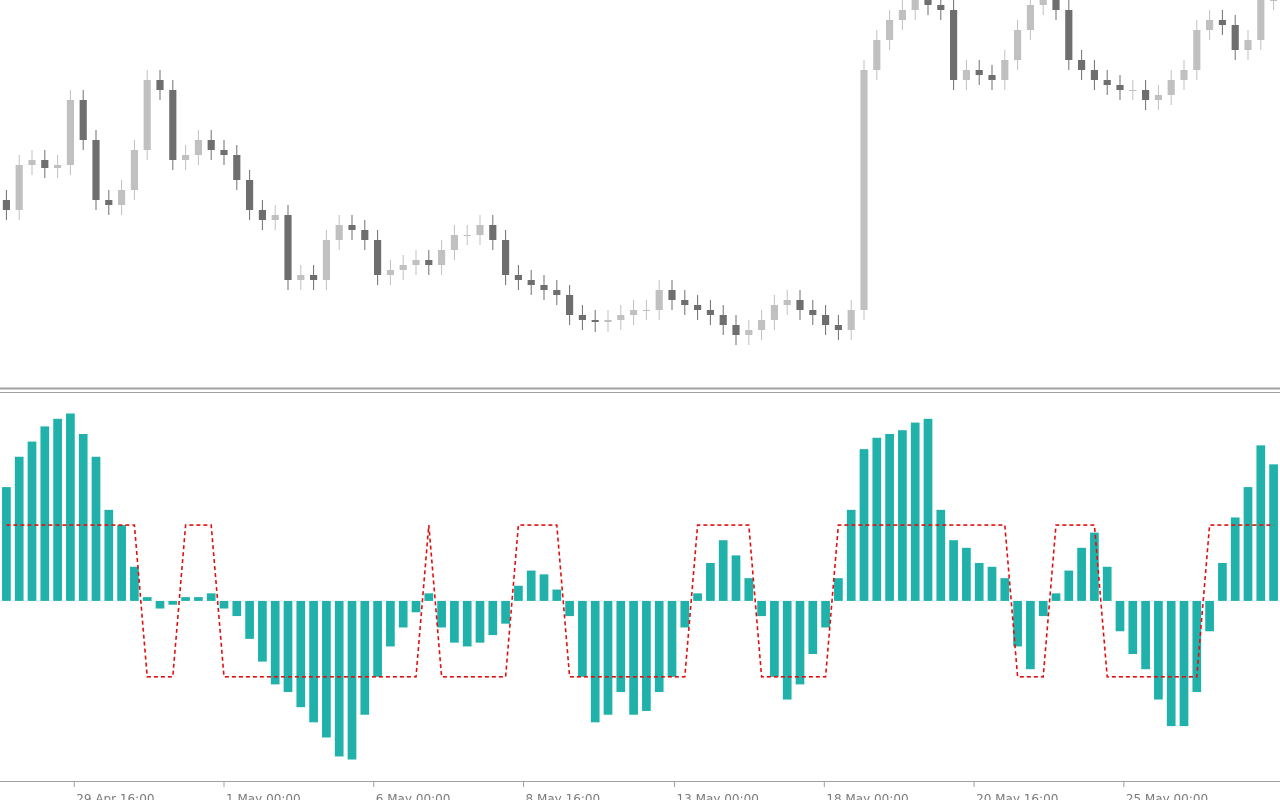 The width and height of the screenshot is (1280, 800). Describe the element at coordinates (718, 796) in the screenshot. I see `x-tick-label: 13 May 00:00` at that location.